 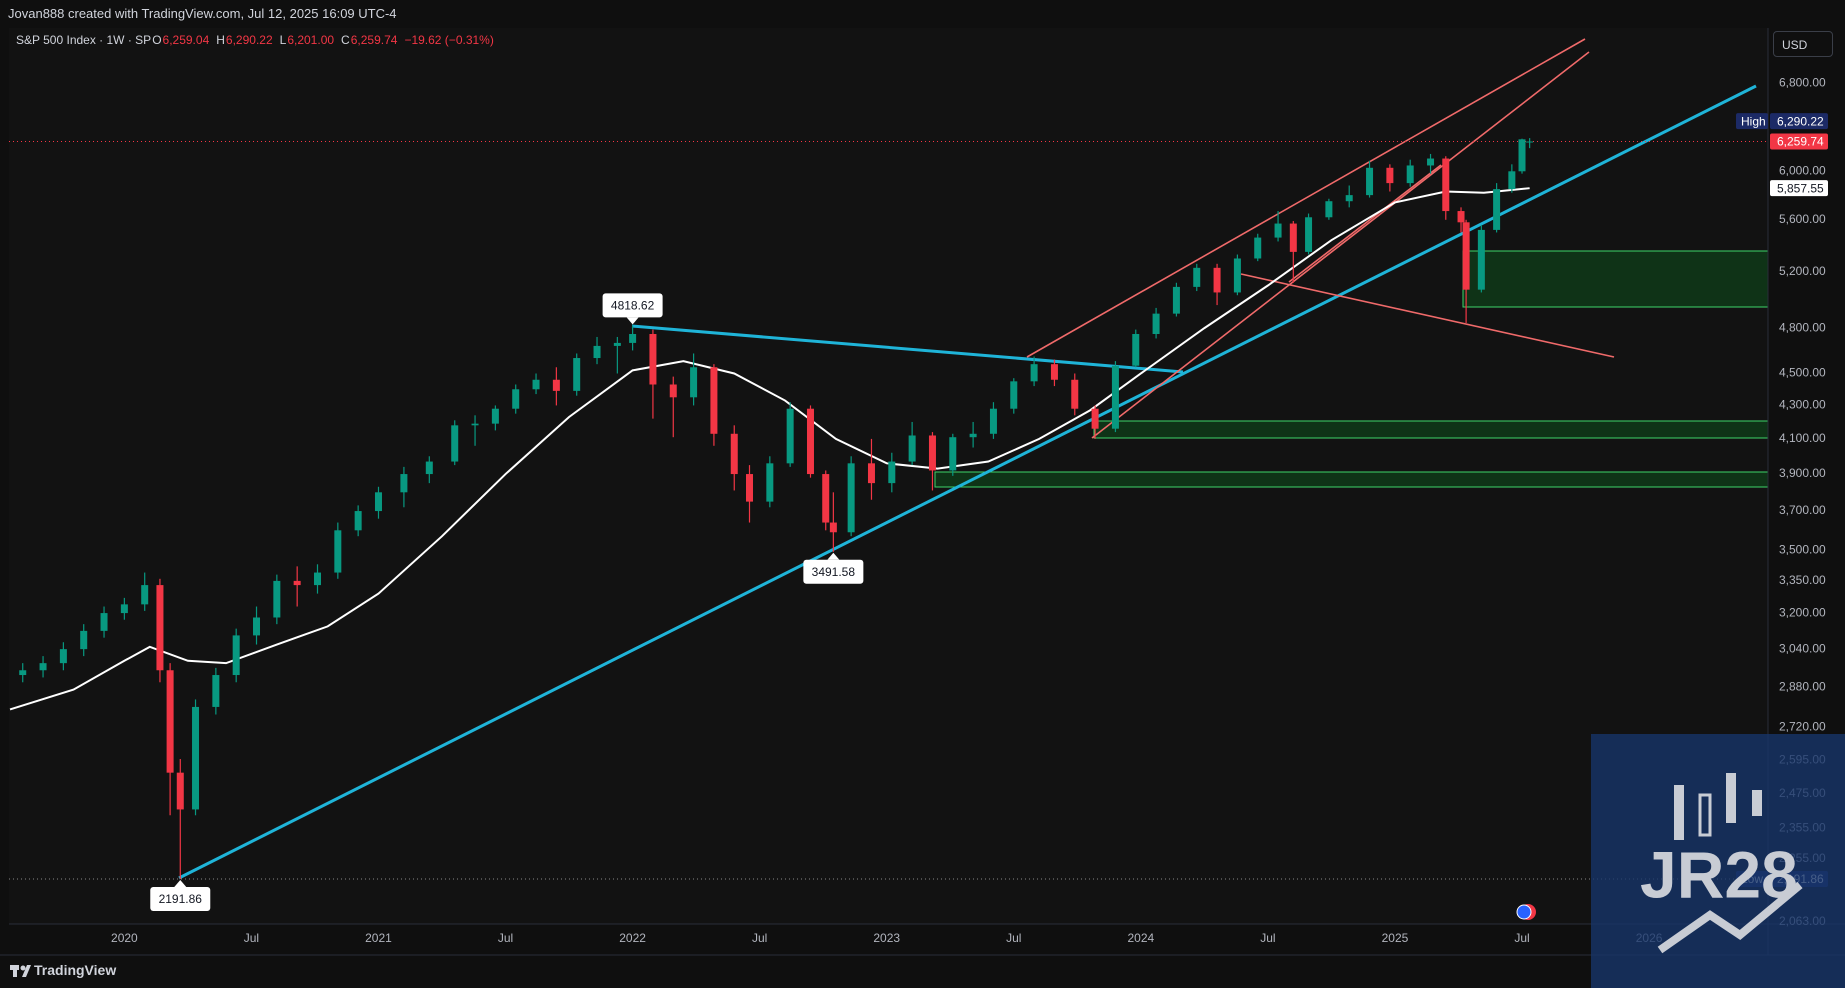 What do you see at coordinates (632, 938) in the screenshot?
I see `x-tick-label: 2022` at bounding box center [632, 938].